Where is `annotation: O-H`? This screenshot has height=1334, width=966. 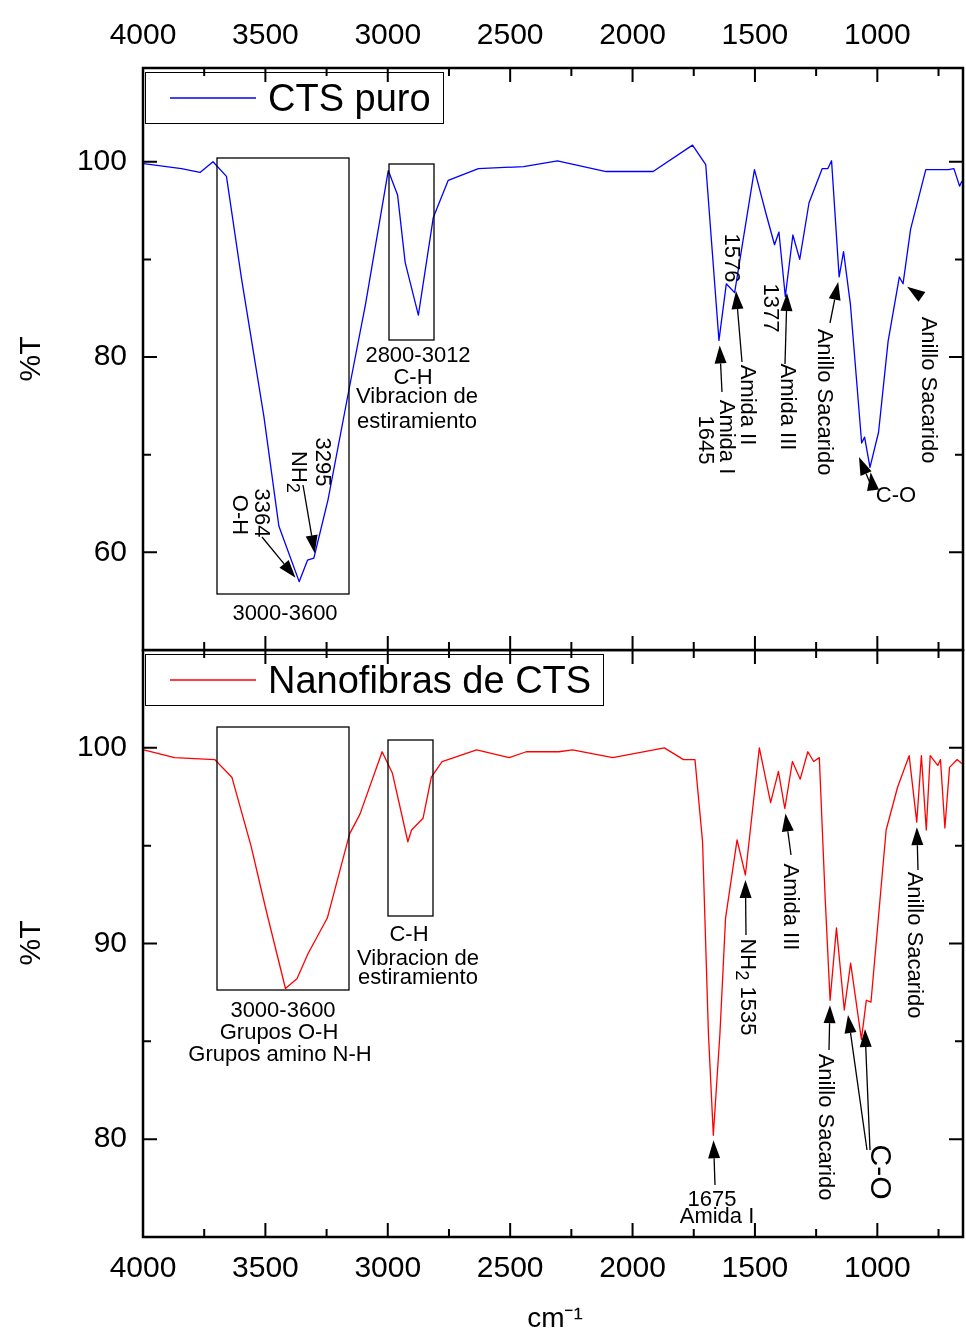
annotation: O-H is located at coordinates (240, 515).